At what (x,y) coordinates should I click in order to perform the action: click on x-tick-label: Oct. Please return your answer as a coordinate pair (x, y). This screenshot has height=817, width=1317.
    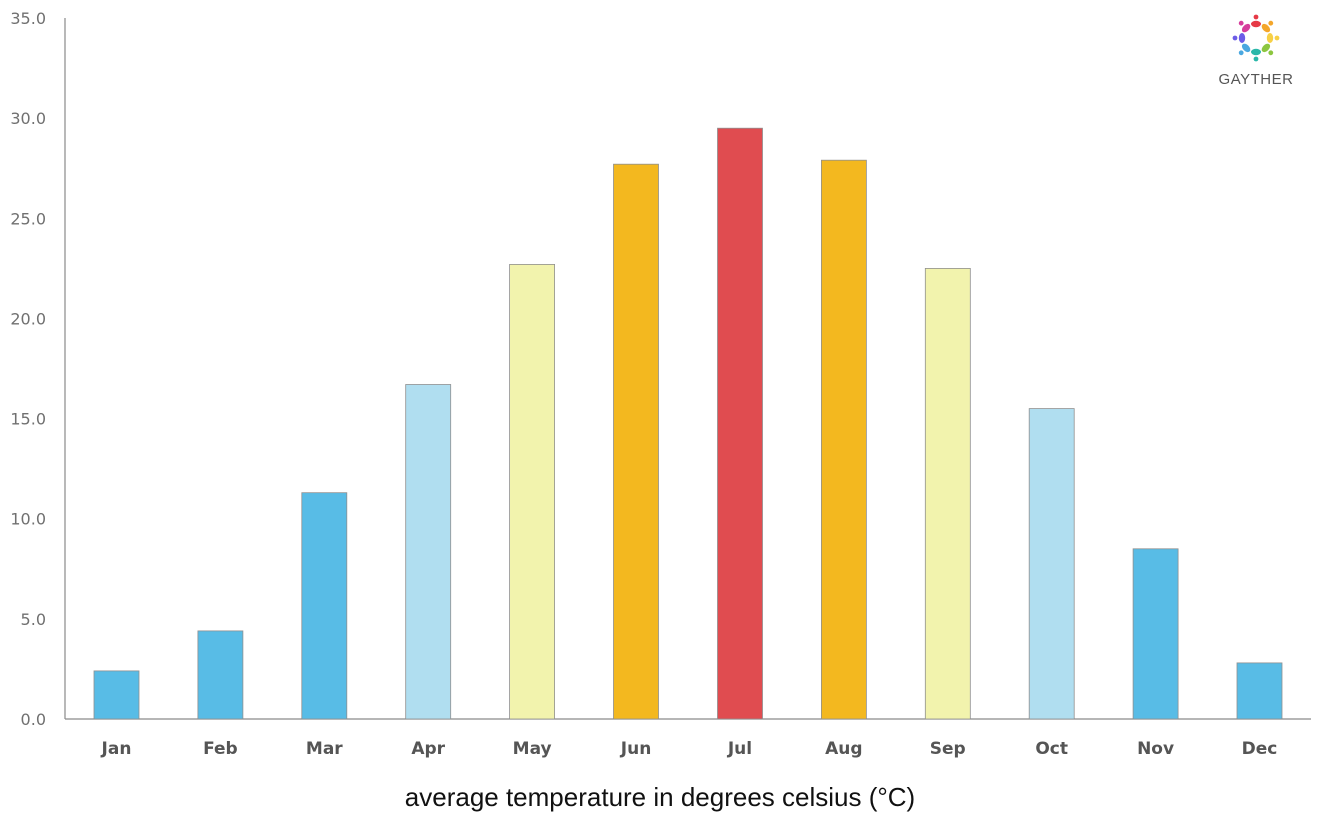
    Looking at the image, I should click on (1051, 749).